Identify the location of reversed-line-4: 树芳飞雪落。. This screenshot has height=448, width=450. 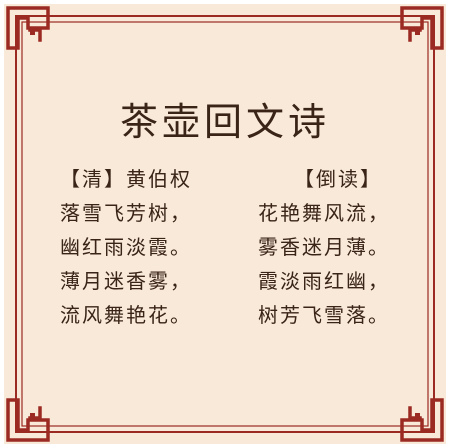
(324, 315).